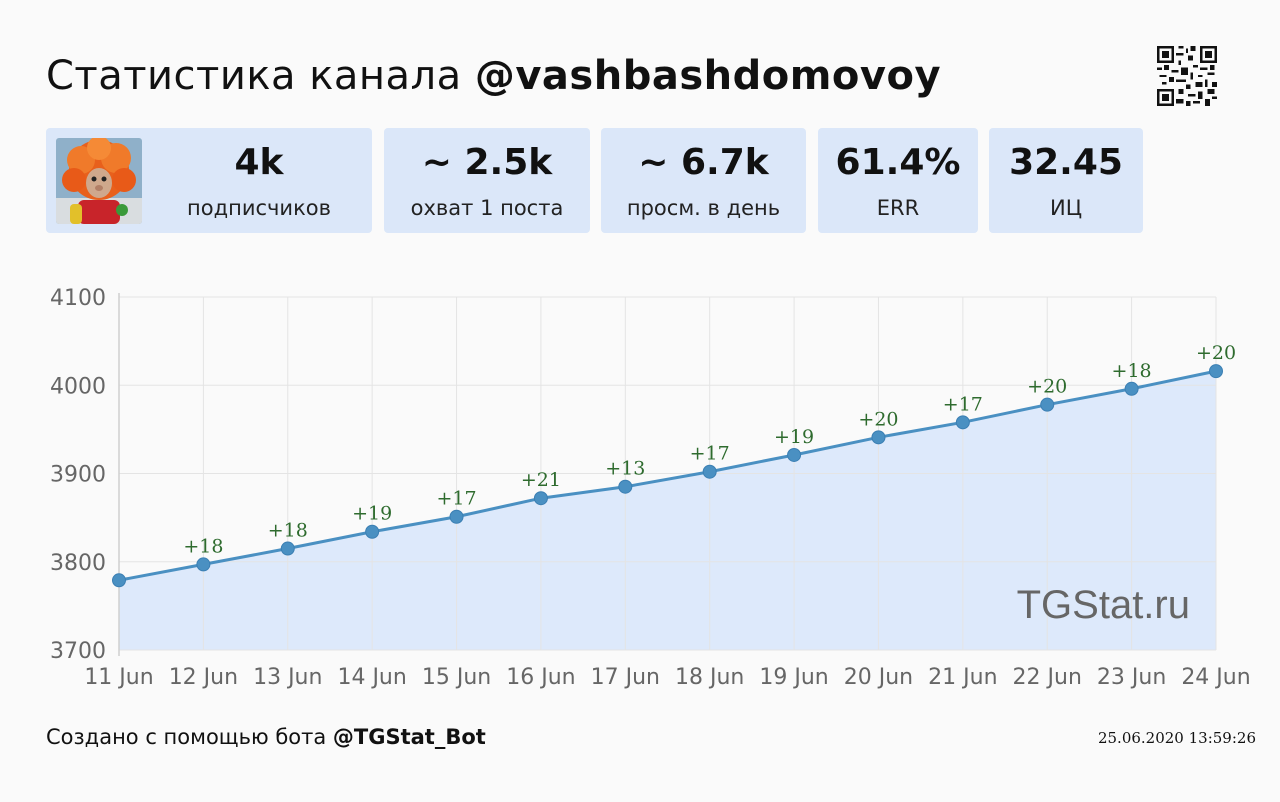 Image resolution: width=1280 pixels, height=802 pixels. What do you see at coordinates (456, 677) in the screenshot?
I see `x-tick-label: 15 Jun` at bounding box center [456, 677].